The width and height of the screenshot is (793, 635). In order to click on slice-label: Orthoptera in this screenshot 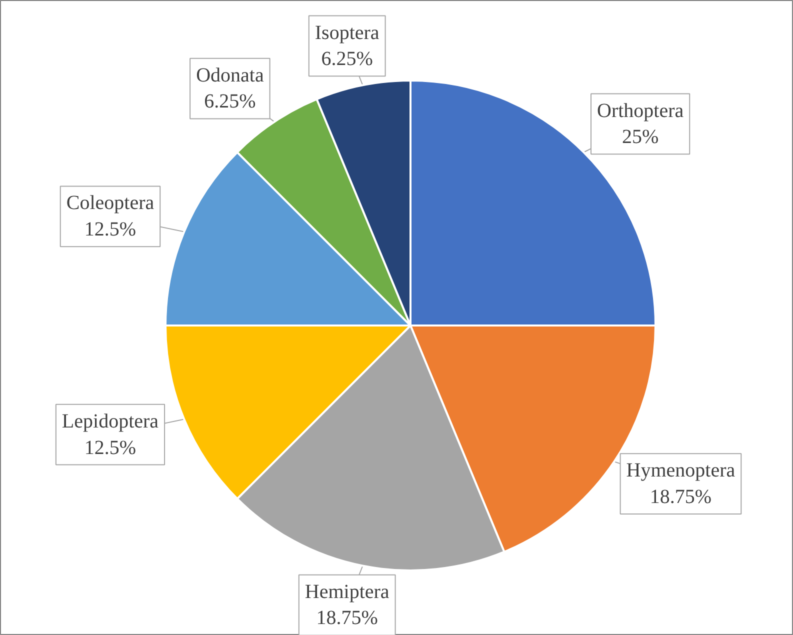, I will do `click(640, 111)`.